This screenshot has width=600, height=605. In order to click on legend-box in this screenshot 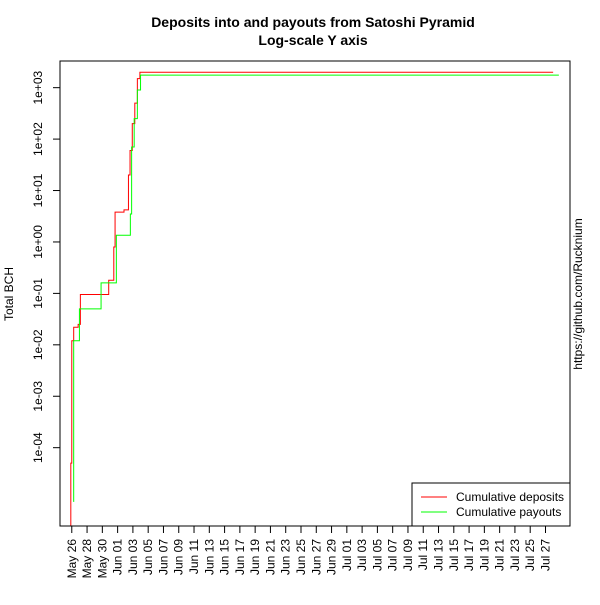, I will do `click(491, 504)`.